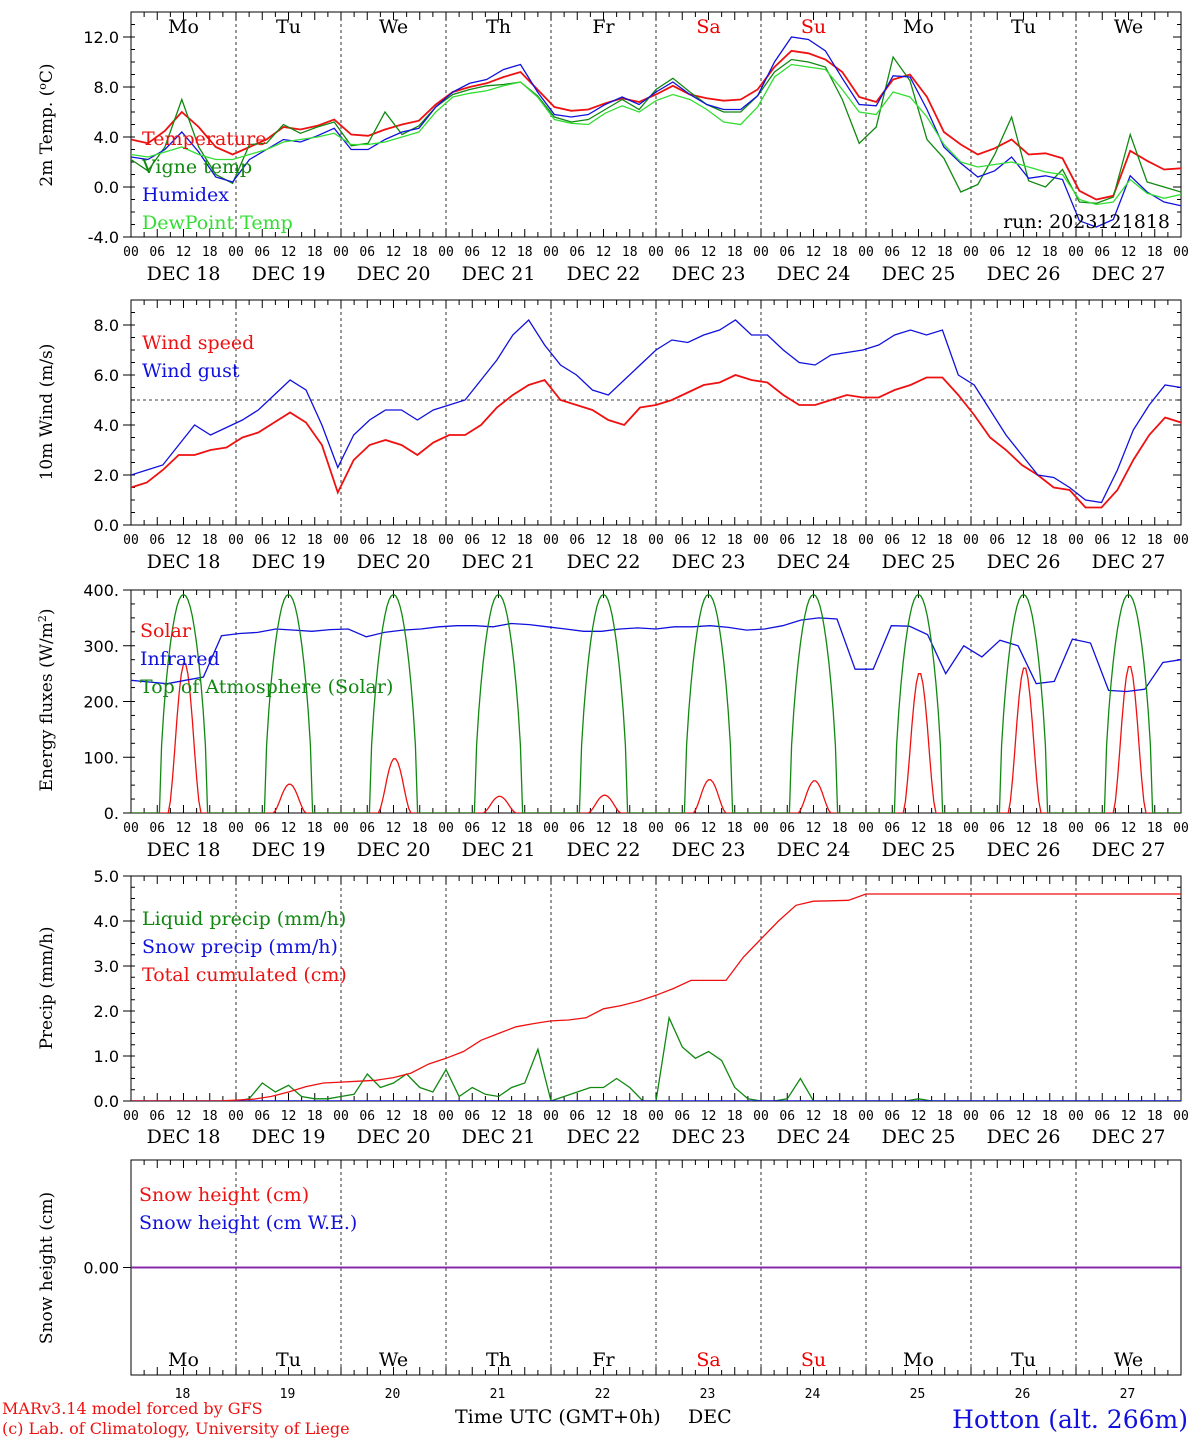 The width and height of the screenshot is (1194, 1440). What do you see at coordinates (106, 1056) in the screenshot?
I see `y-tick-label: 1.0` at bounding box center [106, 1056].